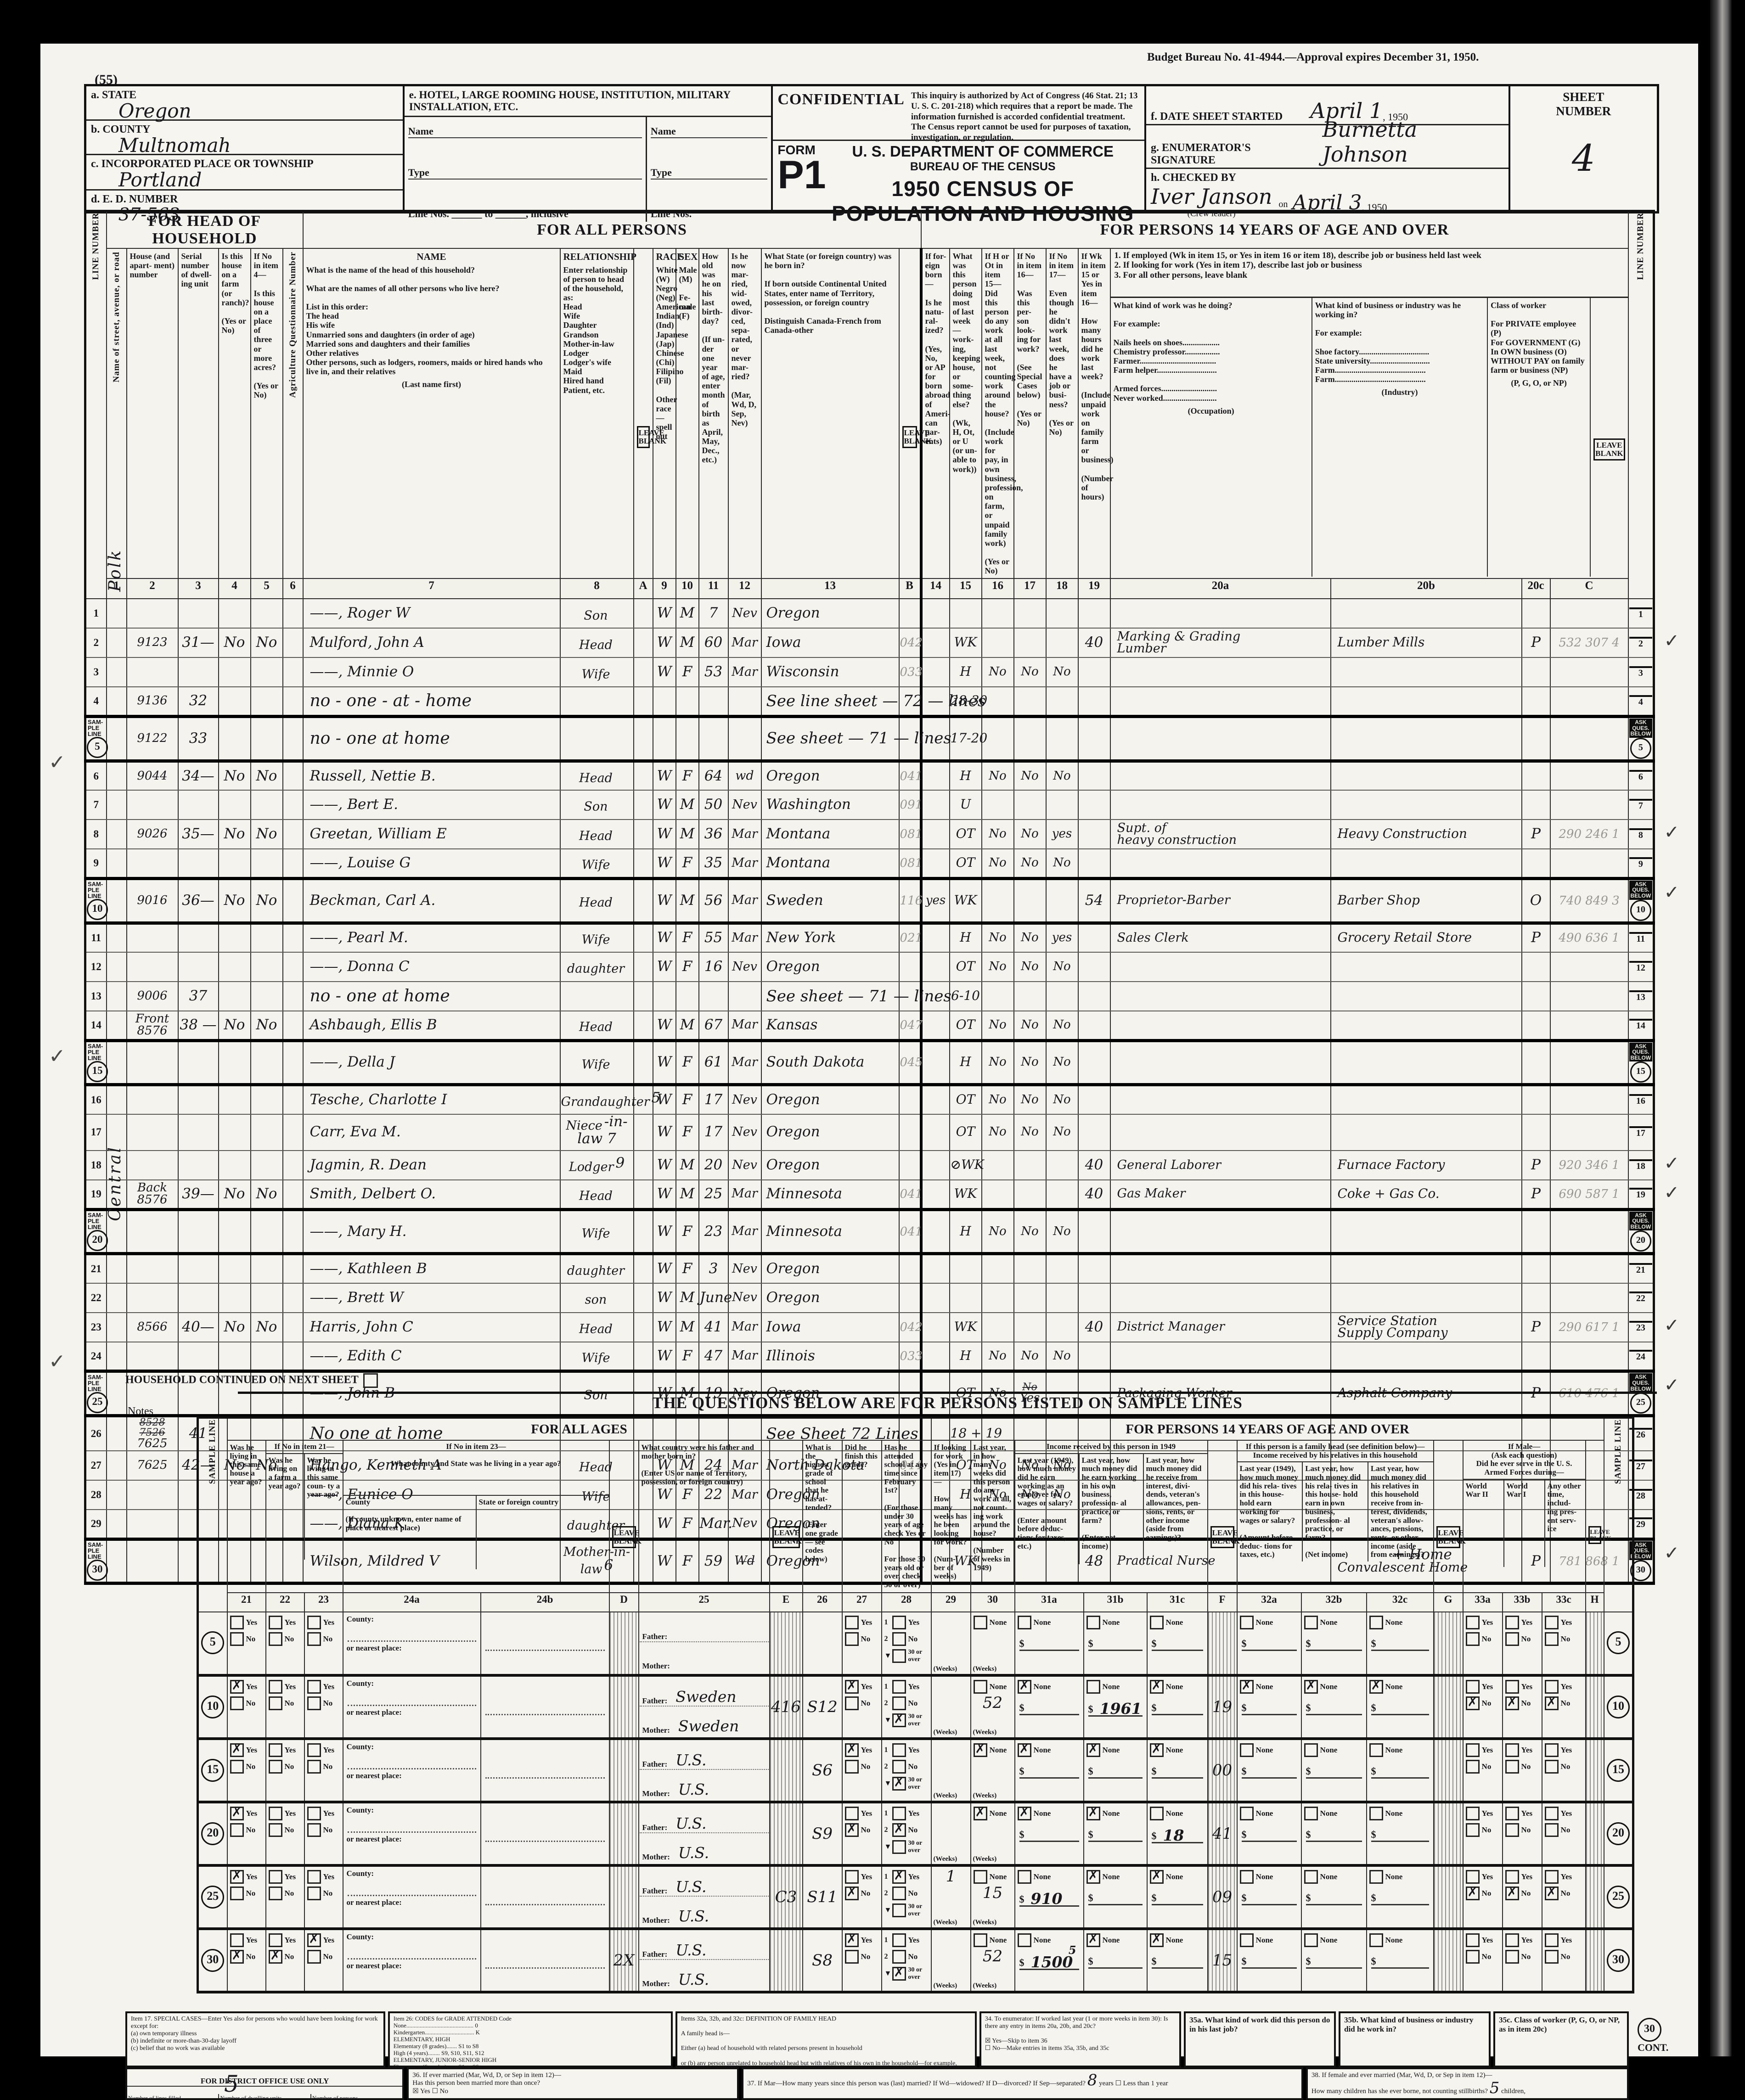 The width and height of the screenshot is (1745, 2100). I want to click on q23-yes-checkbox: ✗, so click(314, 1940).